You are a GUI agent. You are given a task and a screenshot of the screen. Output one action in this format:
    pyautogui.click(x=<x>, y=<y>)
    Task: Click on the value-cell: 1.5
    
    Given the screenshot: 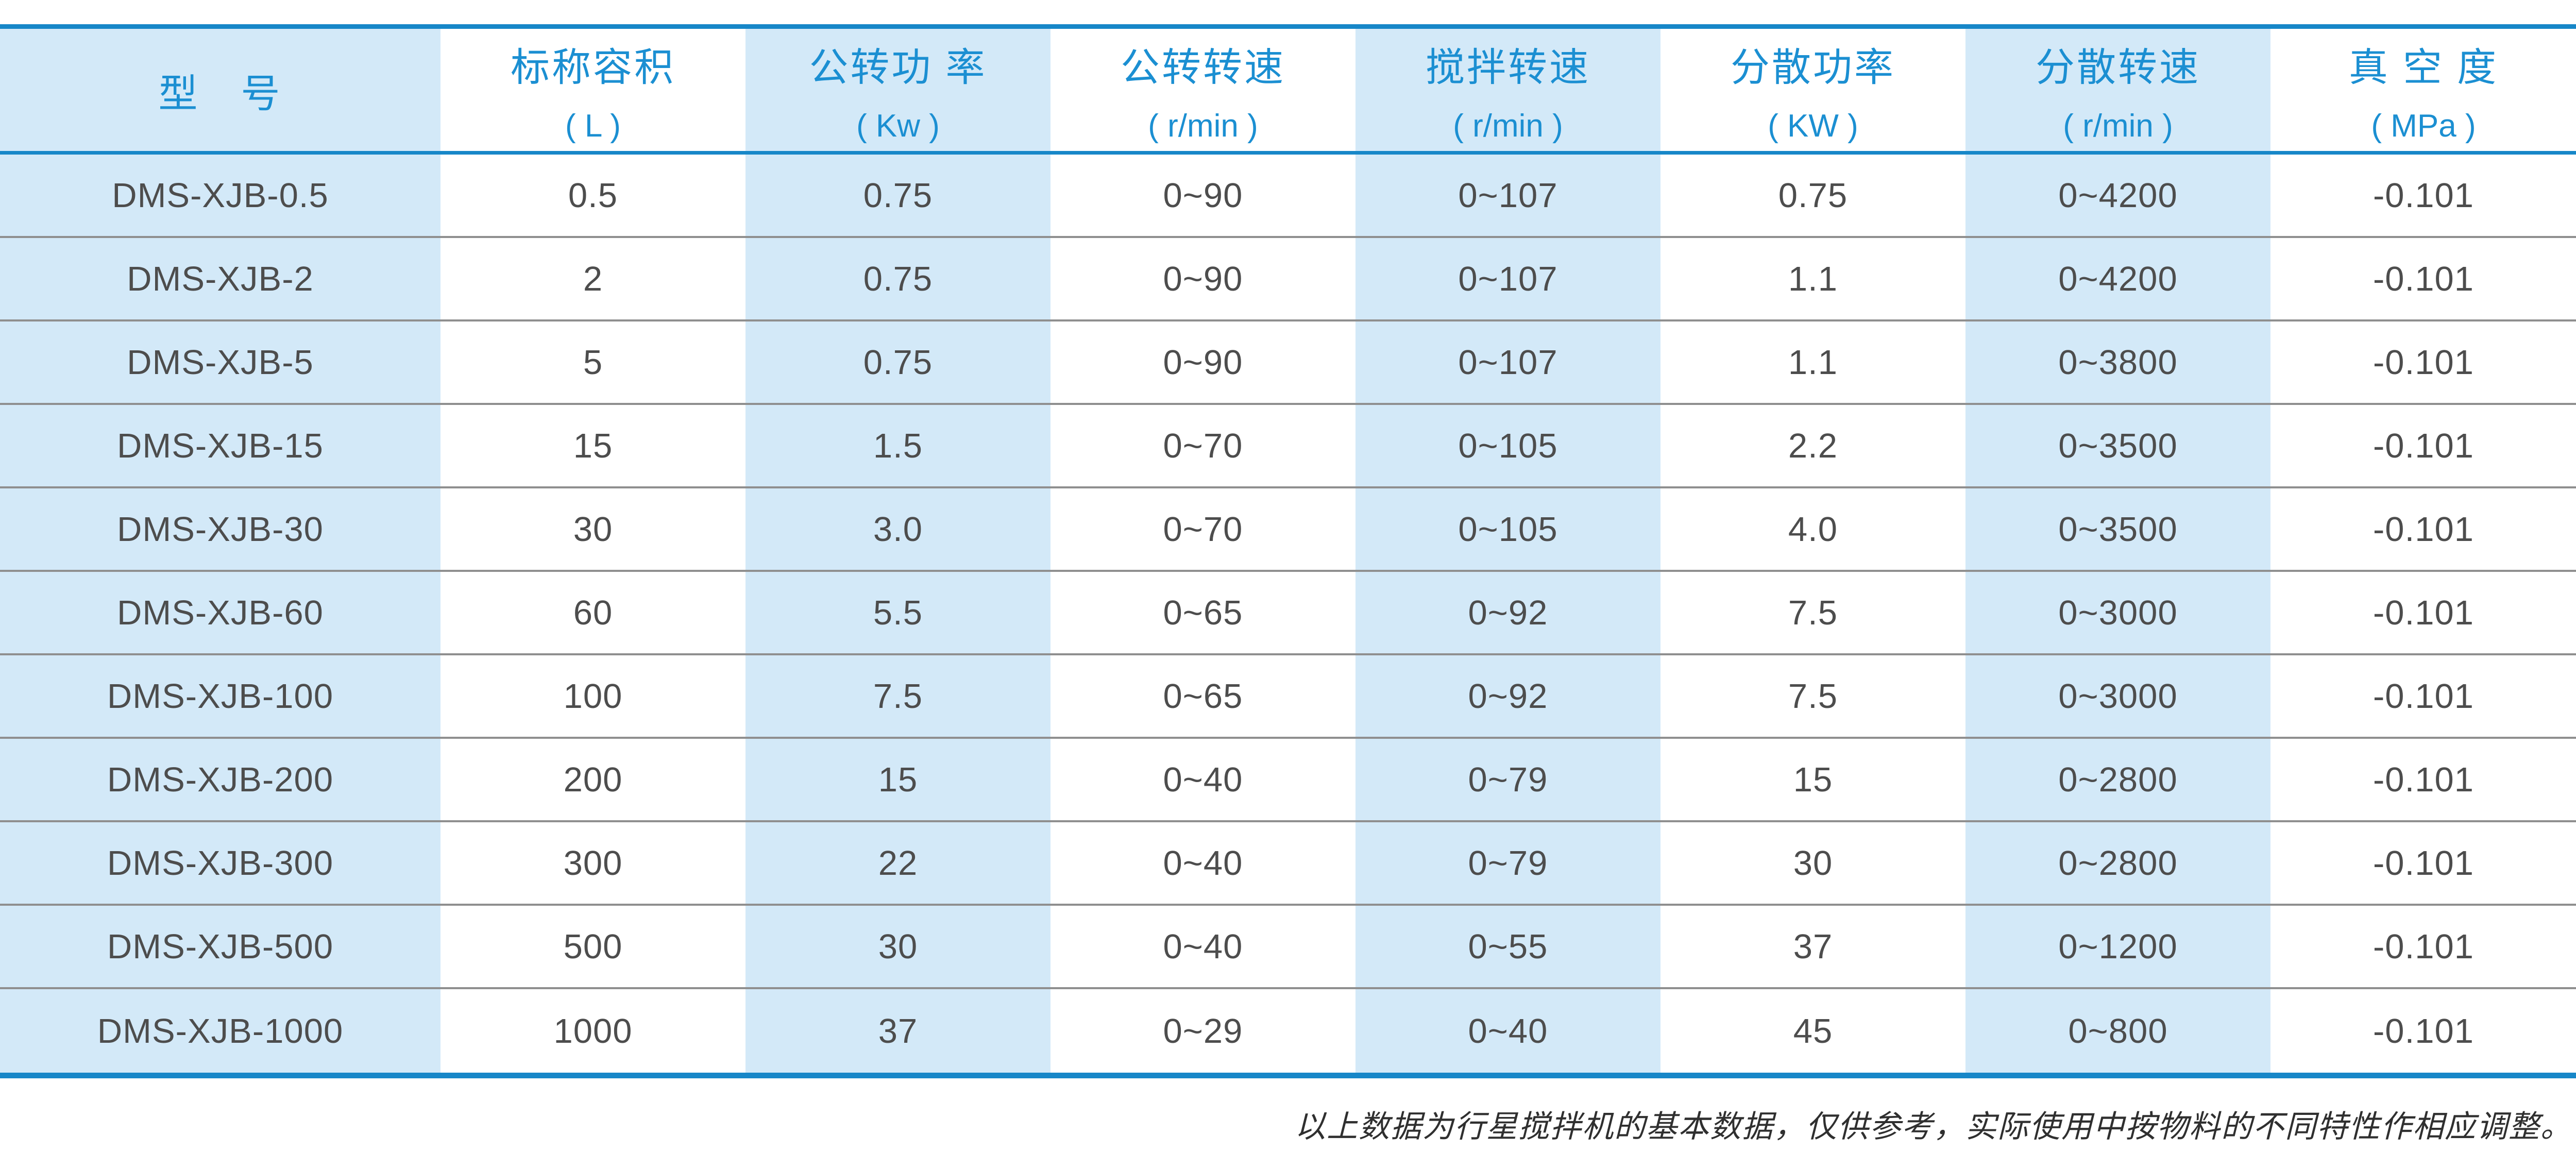 What is the action you would take?
    pyautogui.click(x=897, y=446)
    